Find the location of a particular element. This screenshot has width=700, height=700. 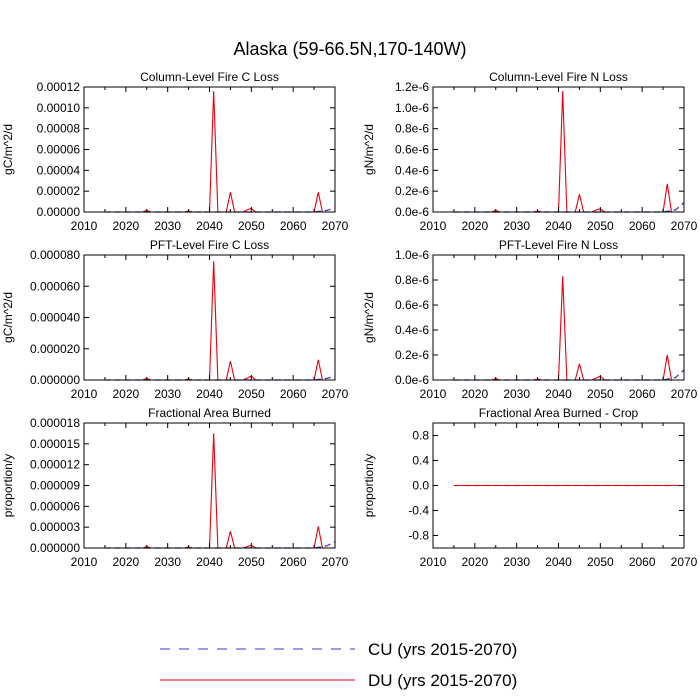

y-tick-label: 0.000012 is located at coordinates (55, 465).